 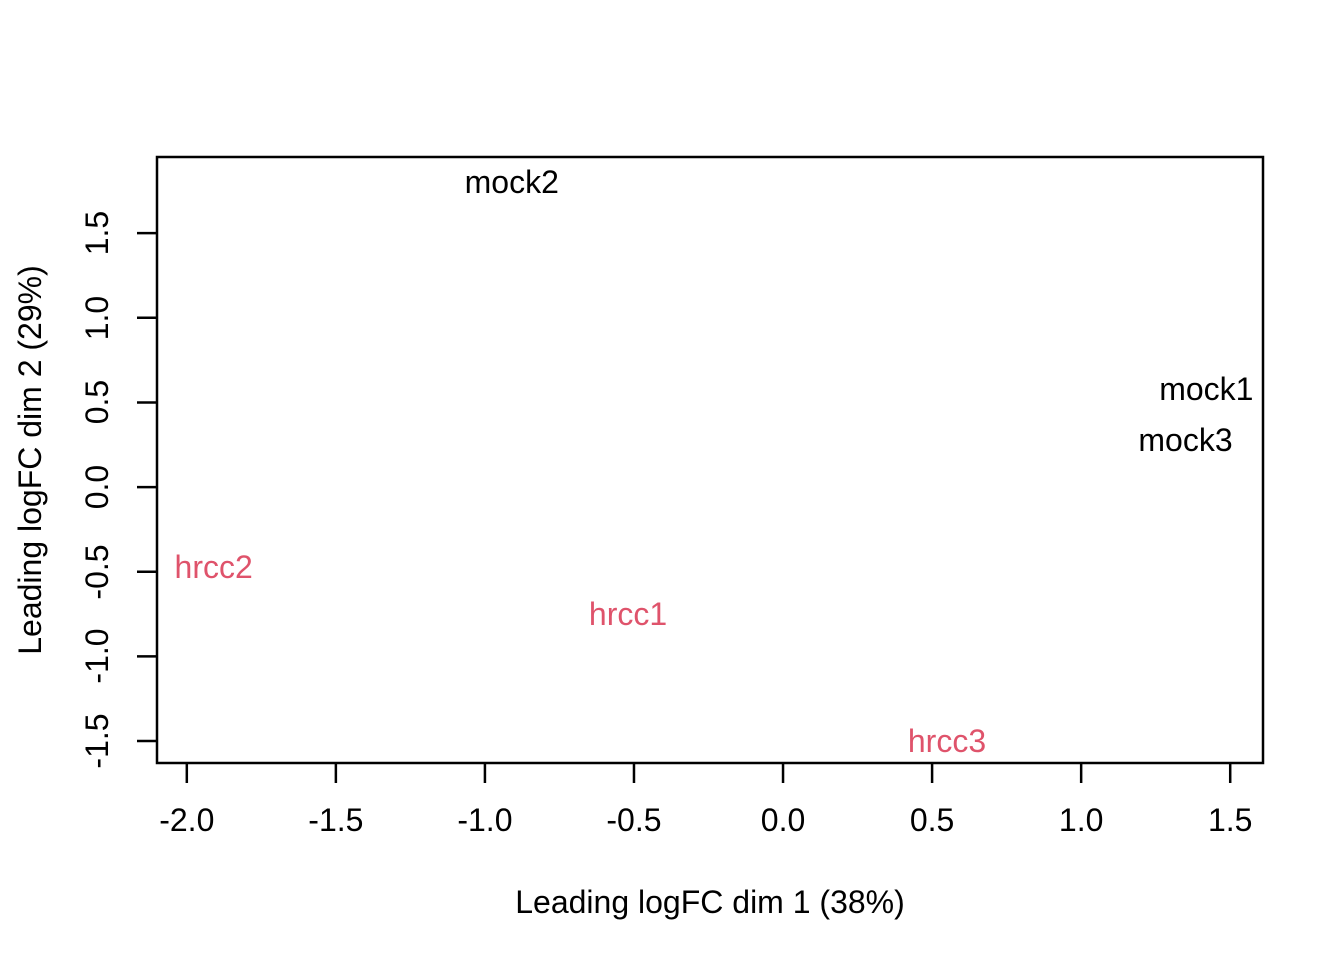 What do you see at coordinates (30, 460) in the screenshot?
I see `y-axis-title: Leading logFC dim 2 (29%)` at bounding box center [30, 460].